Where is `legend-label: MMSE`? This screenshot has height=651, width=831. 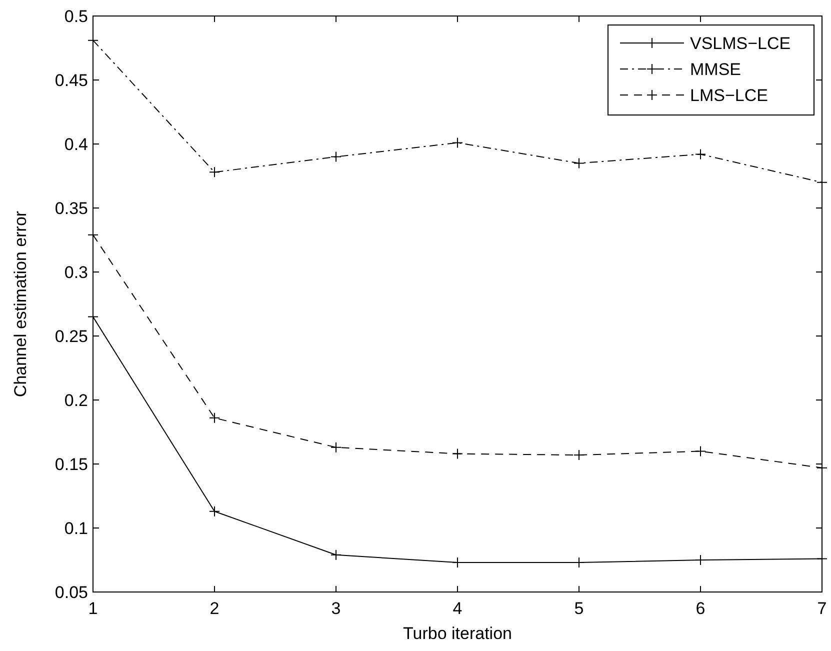 legend-label: MMSE is located at coordinates (715, 69).